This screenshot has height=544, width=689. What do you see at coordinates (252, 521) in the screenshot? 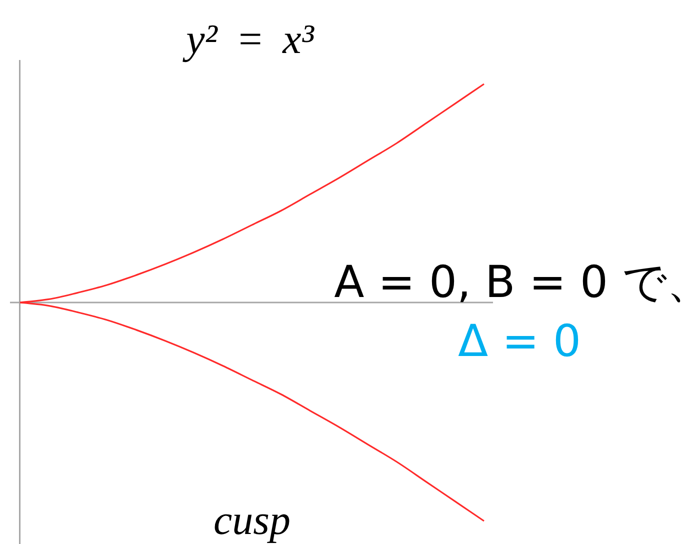
I see `x-axis-title: cusp` at bounding box center [252, 521].